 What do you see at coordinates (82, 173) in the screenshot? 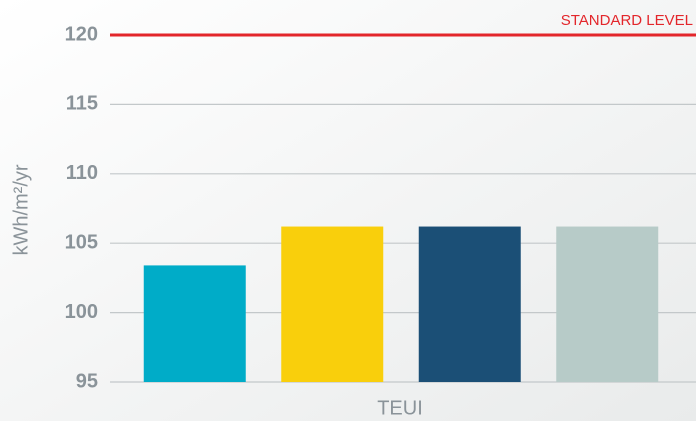
I see `y-tick-label: 110` at bounding box center [82, 173].